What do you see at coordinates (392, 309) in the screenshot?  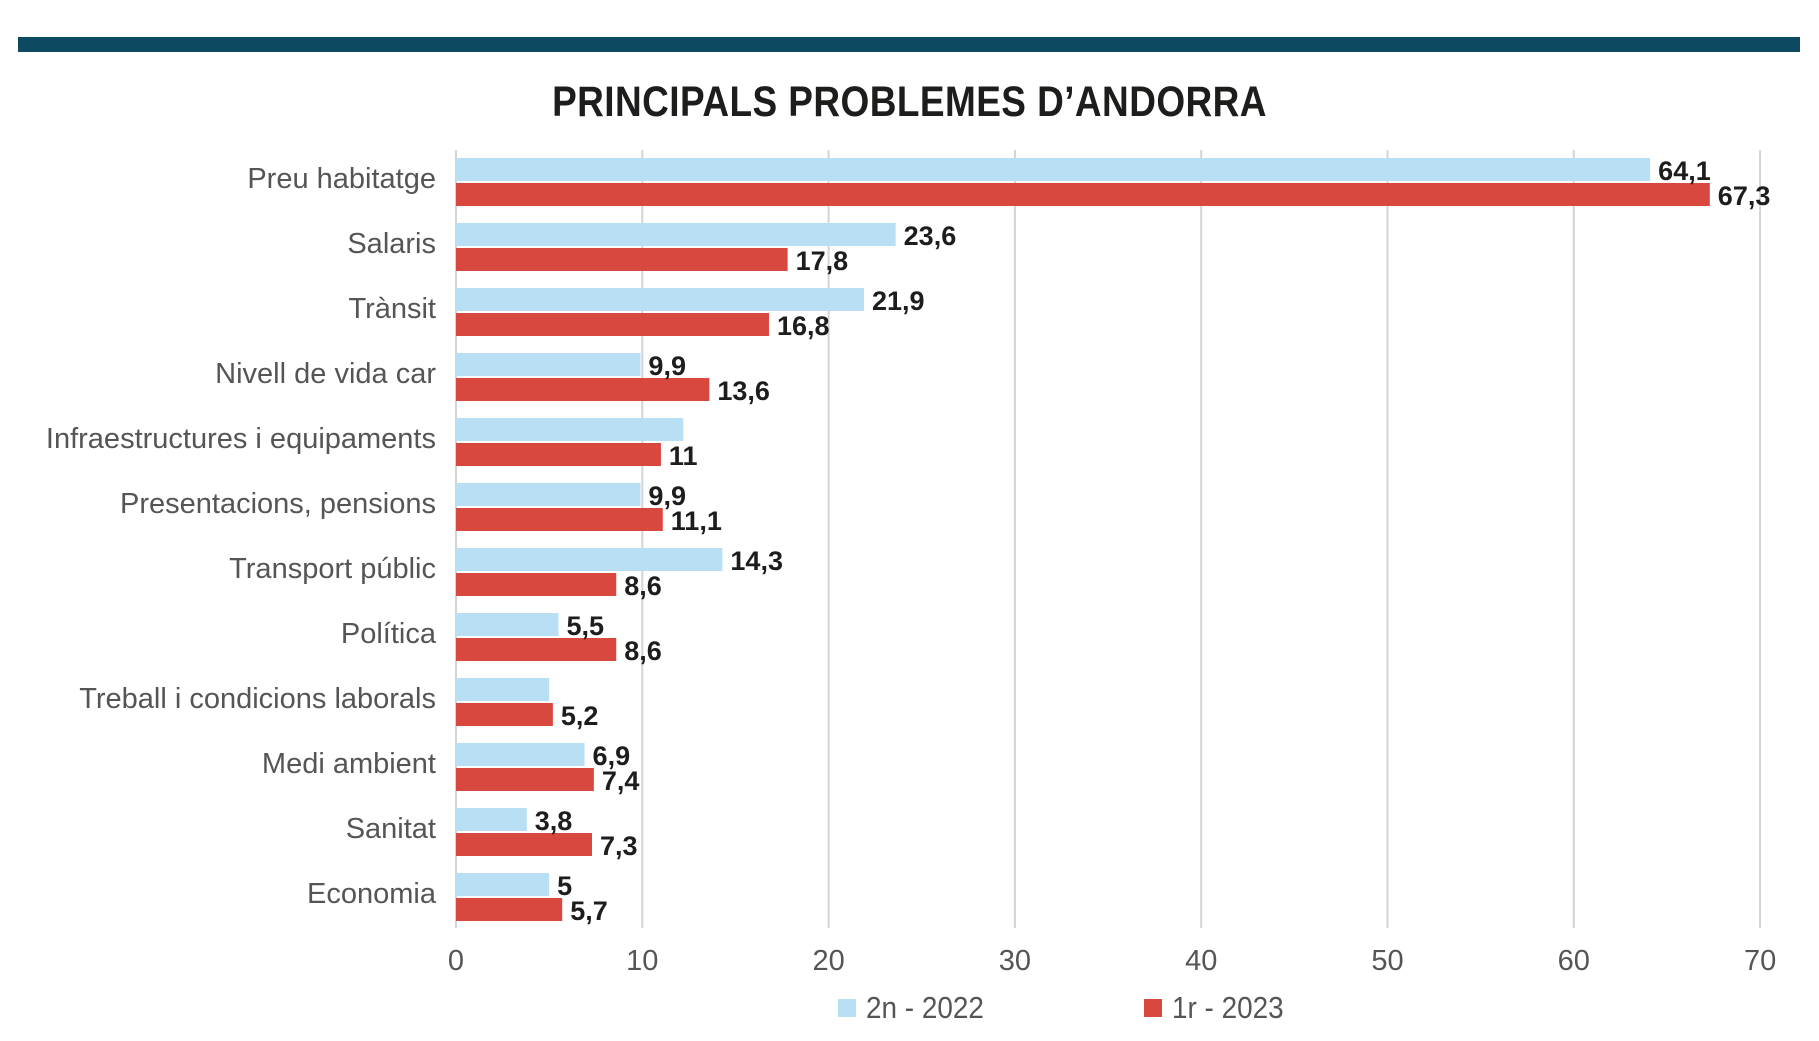 I see `category-label: Trànsit` at bounding box center [392, 309].